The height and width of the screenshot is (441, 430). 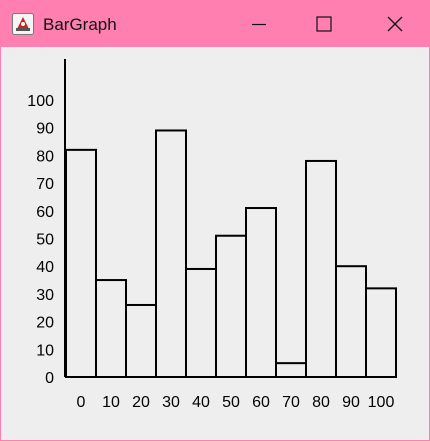 I want to click on minimize-icon, so click(x=259, y=24).